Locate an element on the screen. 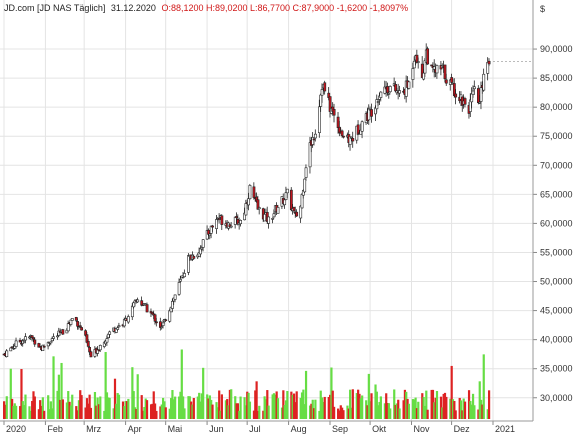 The height and width of the screenshot is (435, 580). y-tick-label: 35,0000 is located at coordinates (556, 369).